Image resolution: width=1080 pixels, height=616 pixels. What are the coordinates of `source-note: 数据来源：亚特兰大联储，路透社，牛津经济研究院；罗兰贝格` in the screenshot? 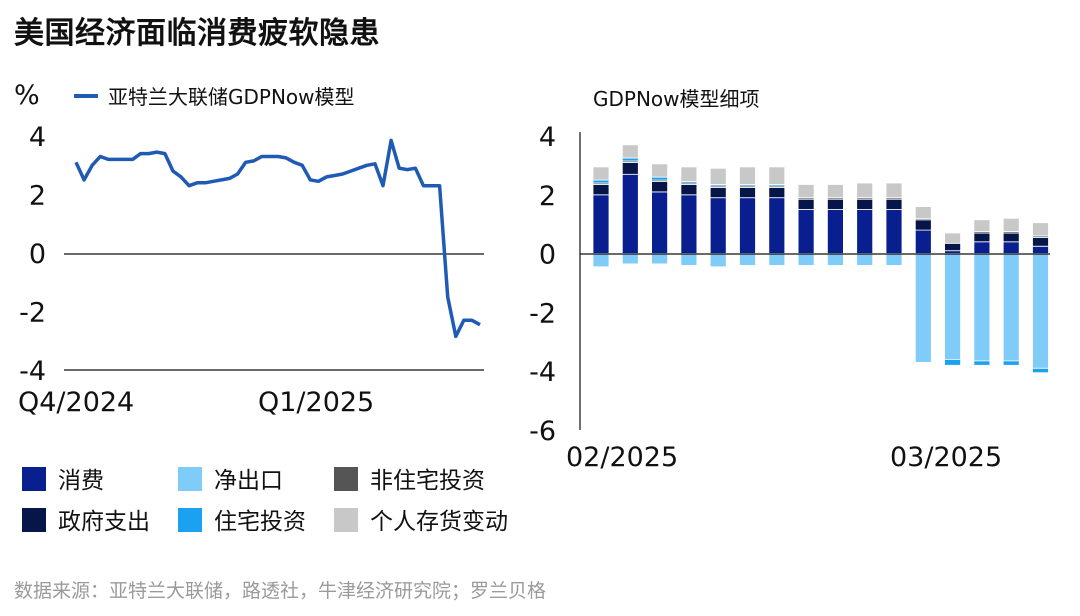 It's located at (280, 591).